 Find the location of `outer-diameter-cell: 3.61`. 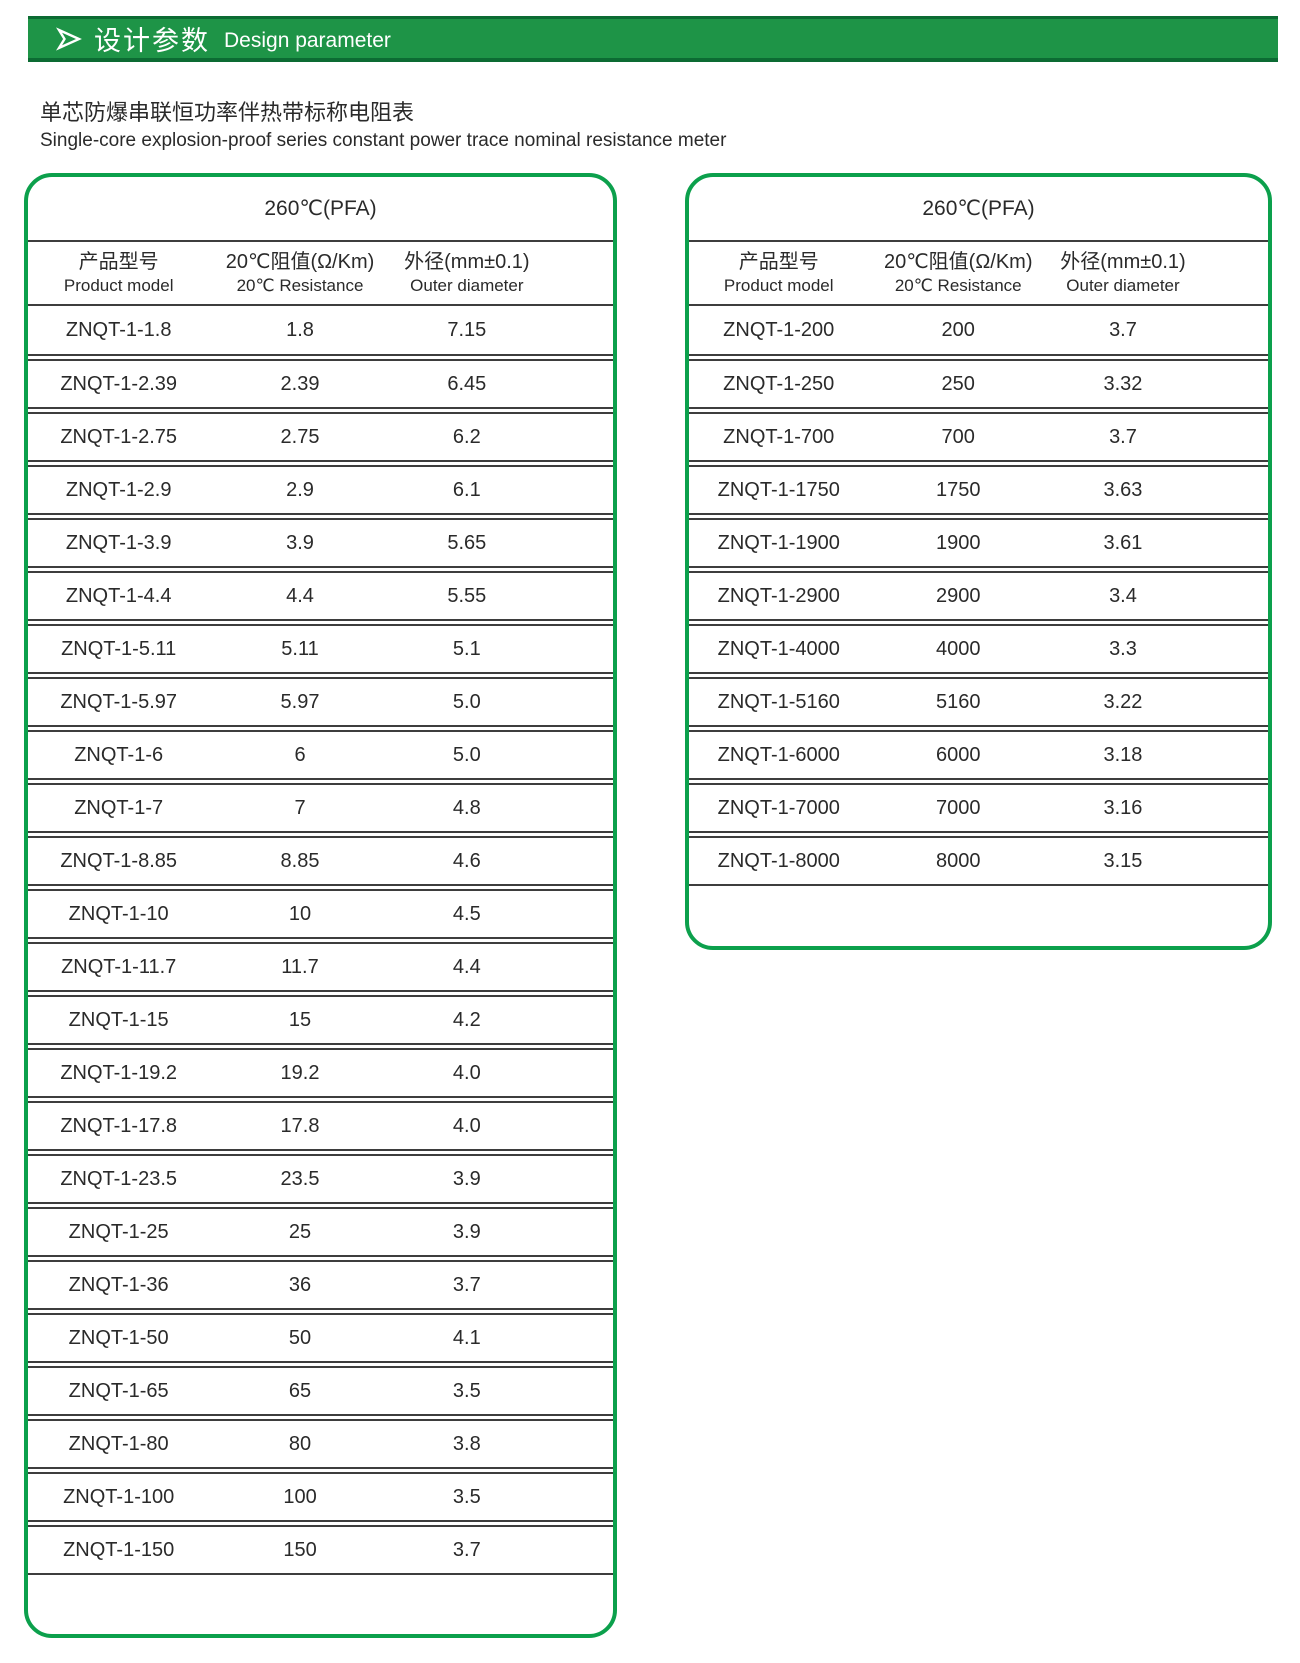

outer-diameter-cell: 3.61 is located at coordinates (1123, 542).